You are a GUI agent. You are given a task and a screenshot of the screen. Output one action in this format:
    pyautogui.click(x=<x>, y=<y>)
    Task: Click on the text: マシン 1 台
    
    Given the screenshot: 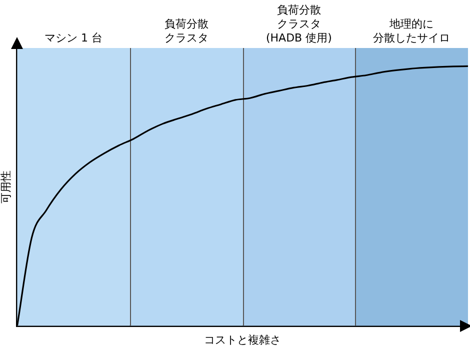 What is the action you would take?
    pyautogui.click(x=73, y=37)
    